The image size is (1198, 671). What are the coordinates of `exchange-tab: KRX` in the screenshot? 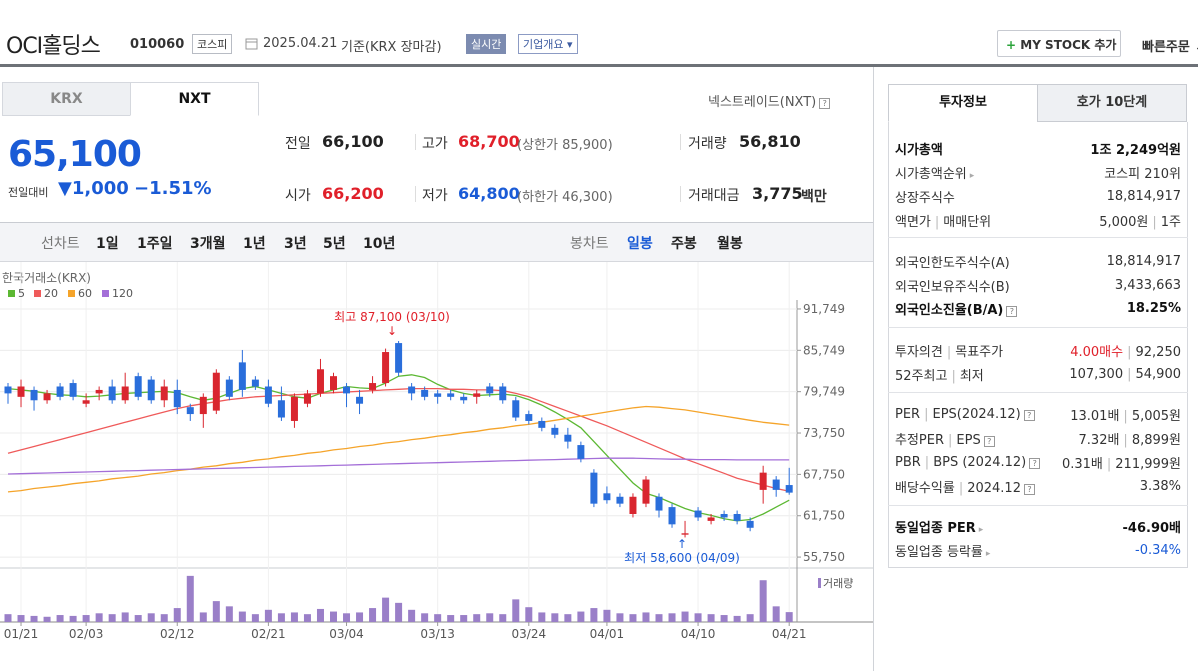 It's located at (66, 99).